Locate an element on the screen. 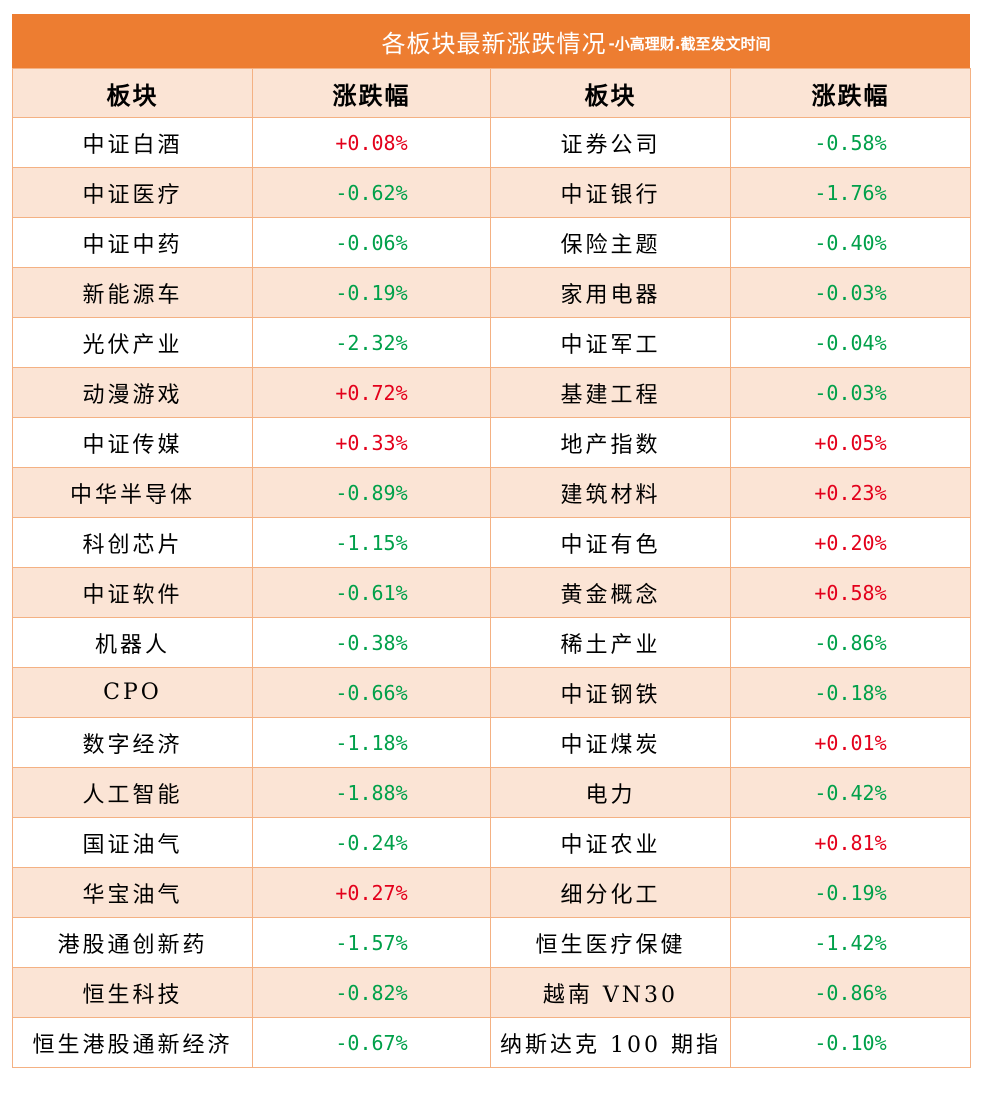 This screenshot has width=988, height=1100. change-value-left: -1.88% is located at coordinates (371, 792).